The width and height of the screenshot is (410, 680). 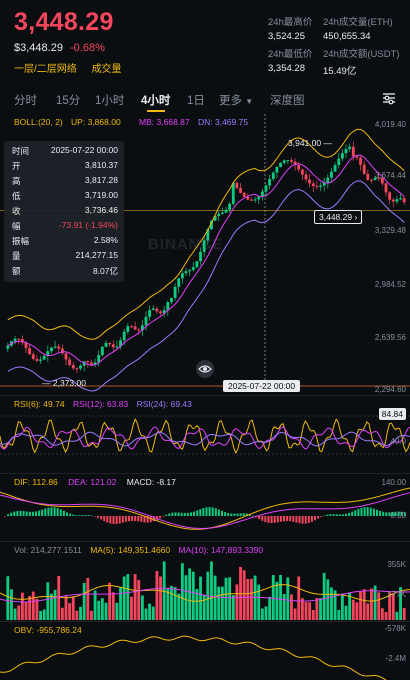 I want to click on rsi-chart, so click(x=205, y=434).